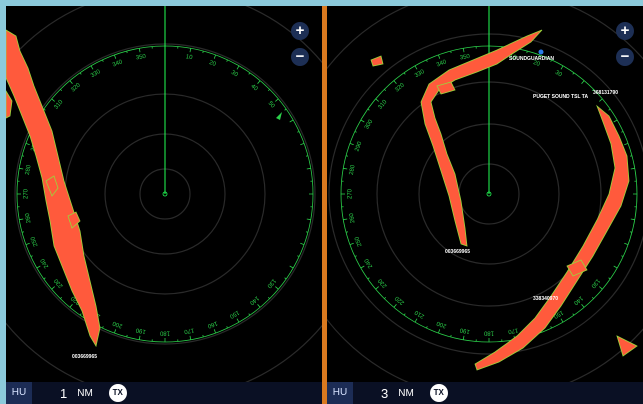  I want to click on bearing-label: 10, so click(189, 57).